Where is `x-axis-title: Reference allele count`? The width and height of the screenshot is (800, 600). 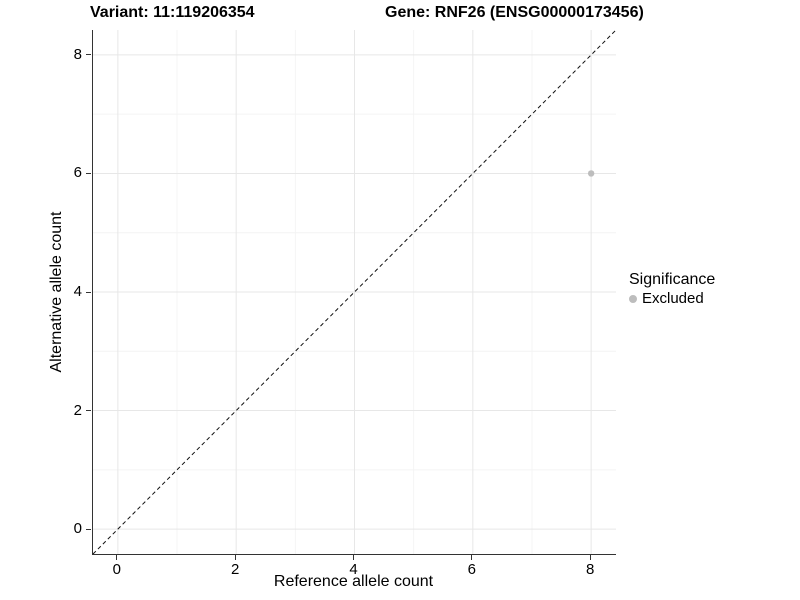
x-axis-title: Reference allele count is located at coordinates (353, 581).